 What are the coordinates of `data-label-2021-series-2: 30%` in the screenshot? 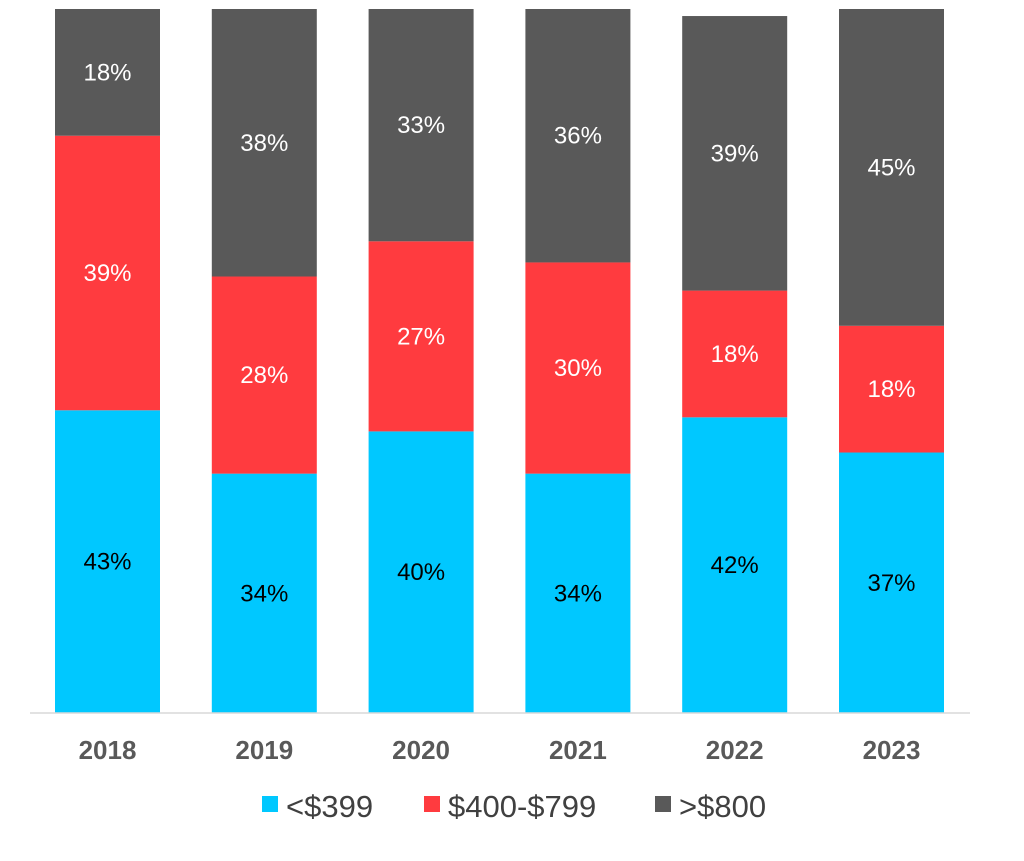 It's located at (578, 368).